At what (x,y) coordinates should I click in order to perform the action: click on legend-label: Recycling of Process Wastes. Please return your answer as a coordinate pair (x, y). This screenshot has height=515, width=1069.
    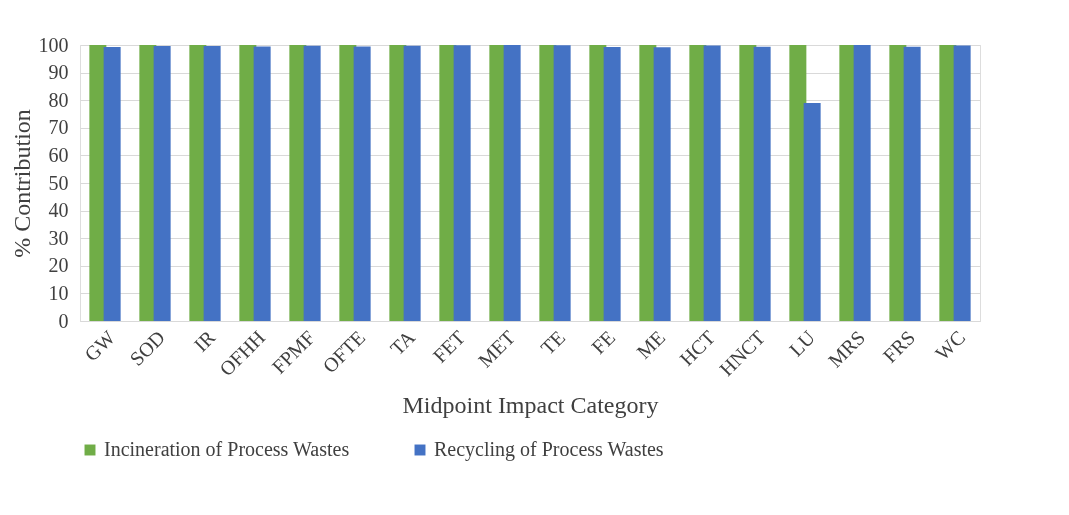
    Looking at the image, I should click on (549, 449).